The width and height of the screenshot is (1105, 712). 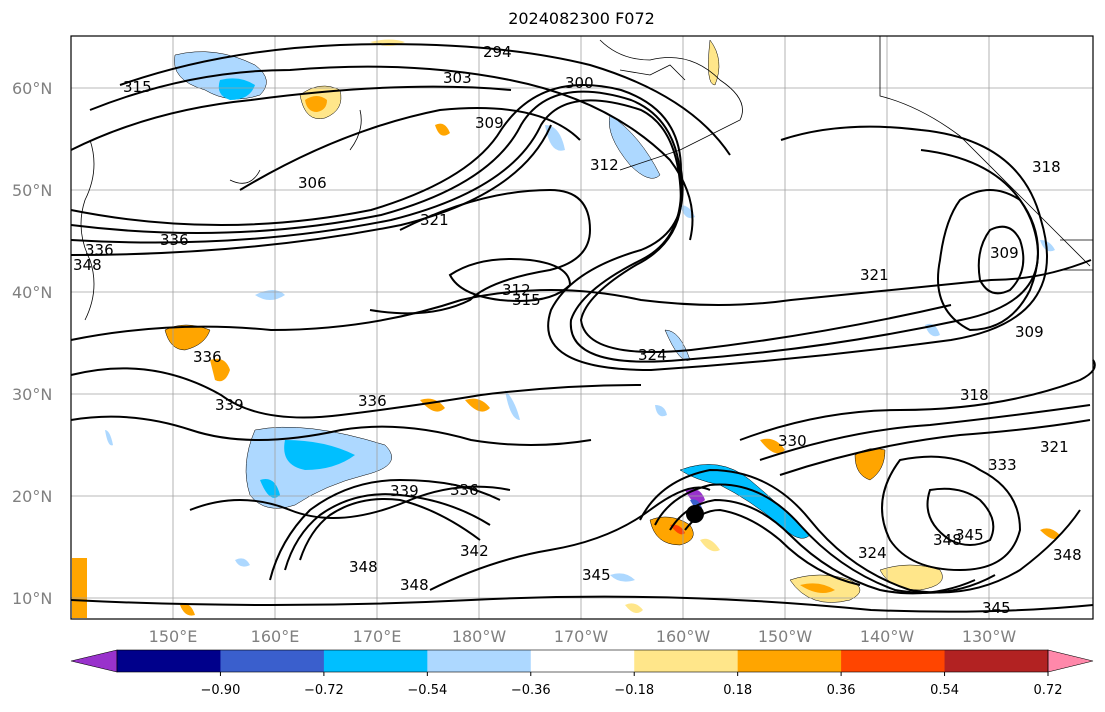 What do you see at coordinates (989, 636) in the screenshot?
I see `lon-label: 130°W` at bounding box center [989, 636].